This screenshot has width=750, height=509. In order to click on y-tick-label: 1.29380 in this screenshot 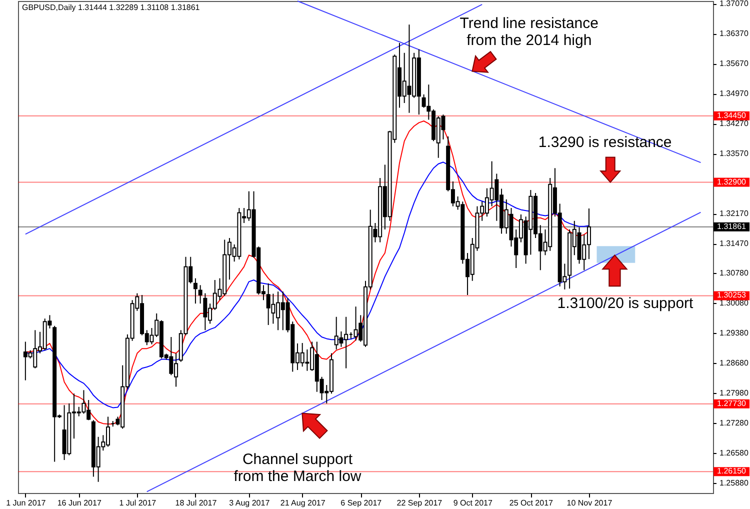, I will do `click(734, 333)`.